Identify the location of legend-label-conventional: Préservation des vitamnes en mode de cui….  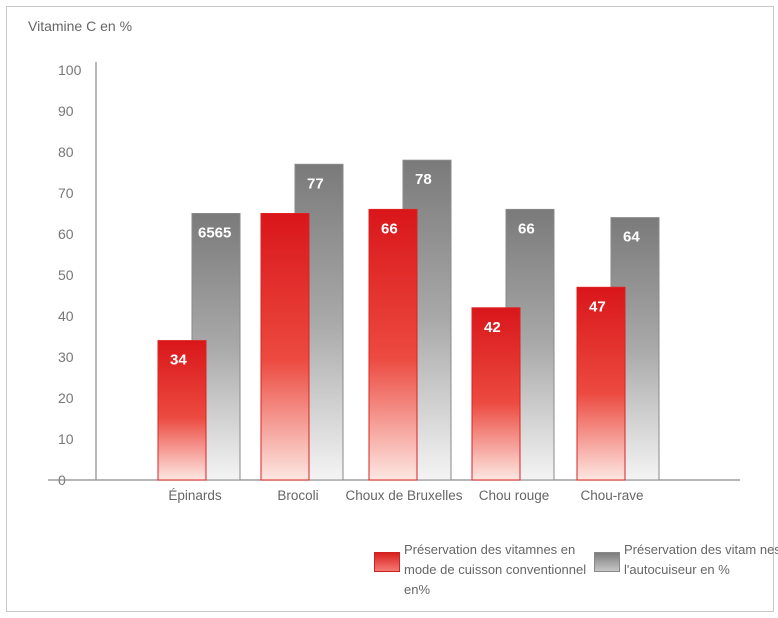
(495, 569).